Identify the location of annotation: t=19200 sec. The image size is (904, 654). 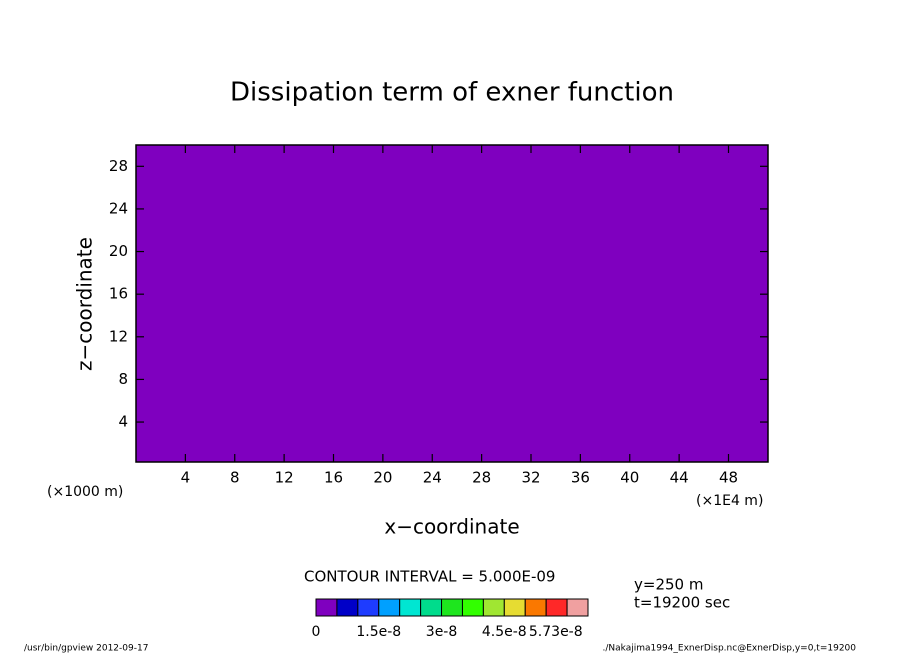
(682, 603).